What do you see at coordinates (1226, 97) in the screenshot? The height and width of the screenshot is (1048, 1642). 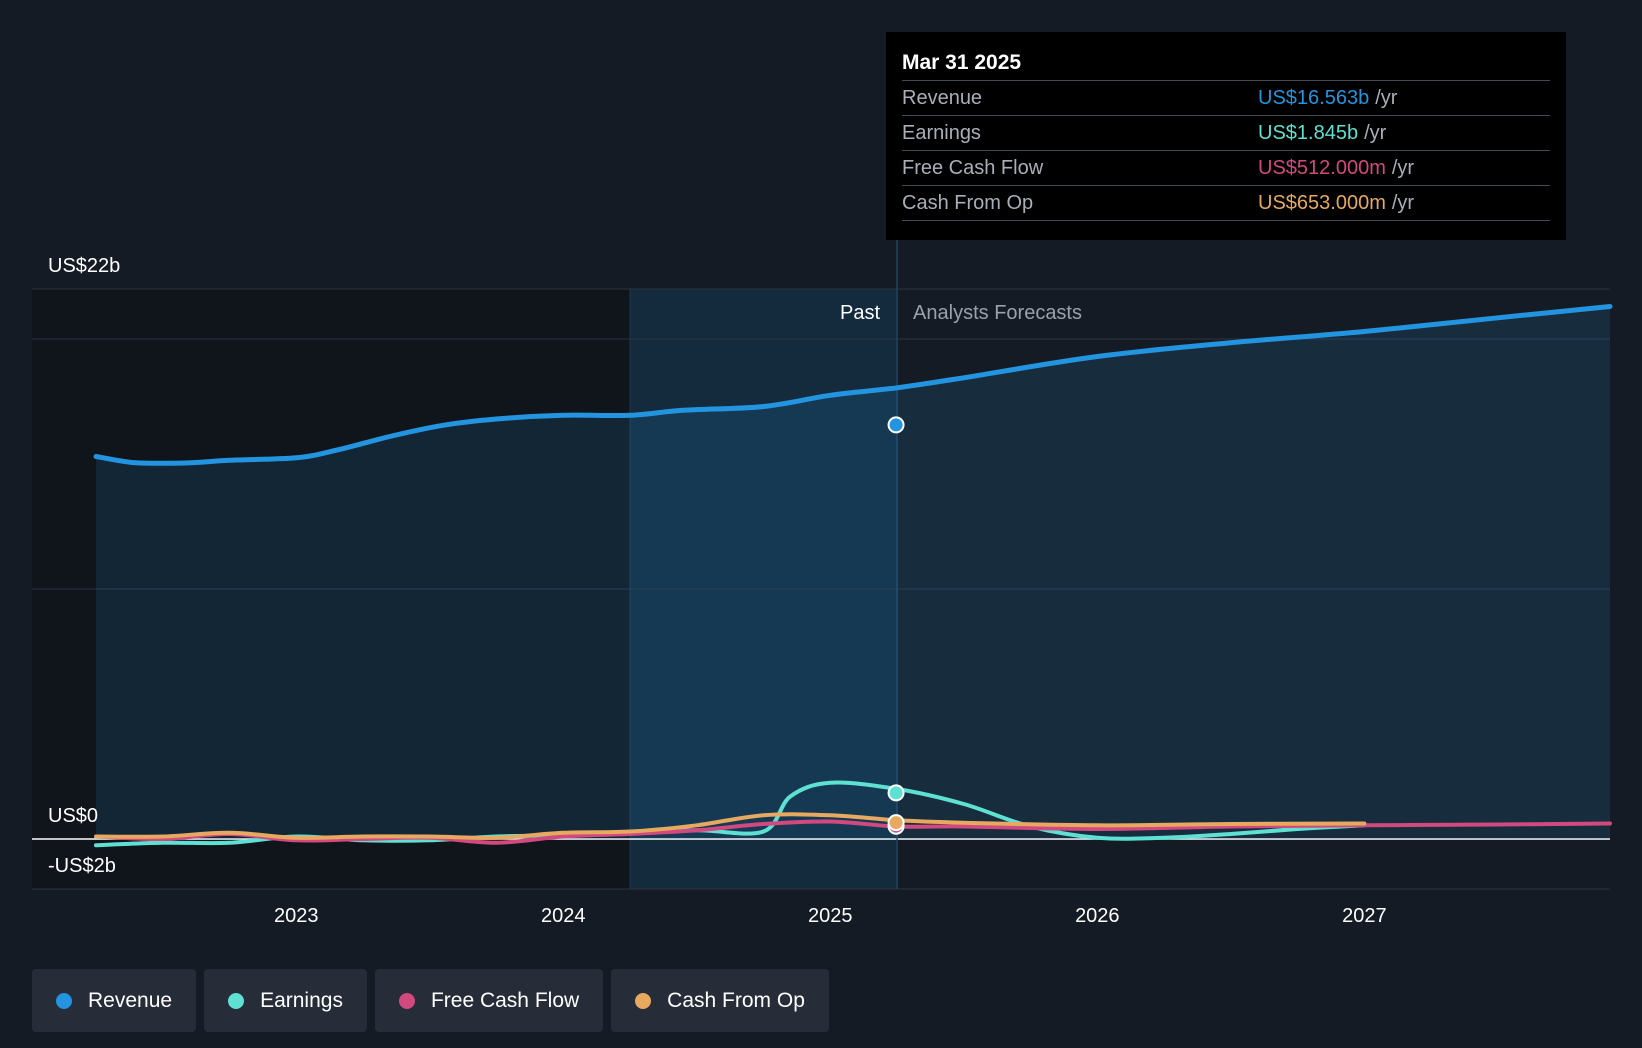 I see `tooltip-row-revenue: Revenue US$16.563b/yr` at bounding box center [1226, 97].